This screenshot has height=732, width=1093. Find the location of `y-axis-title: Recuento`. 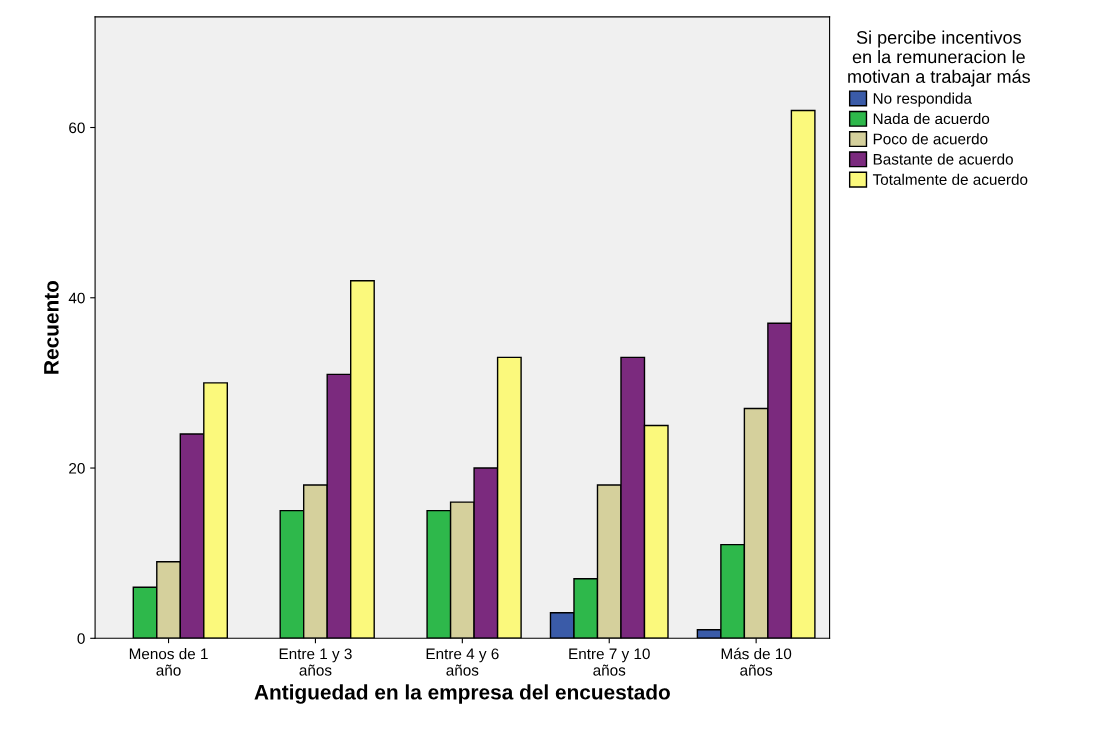

y-axis-title: Recuento is located at coordinates (51, 327).